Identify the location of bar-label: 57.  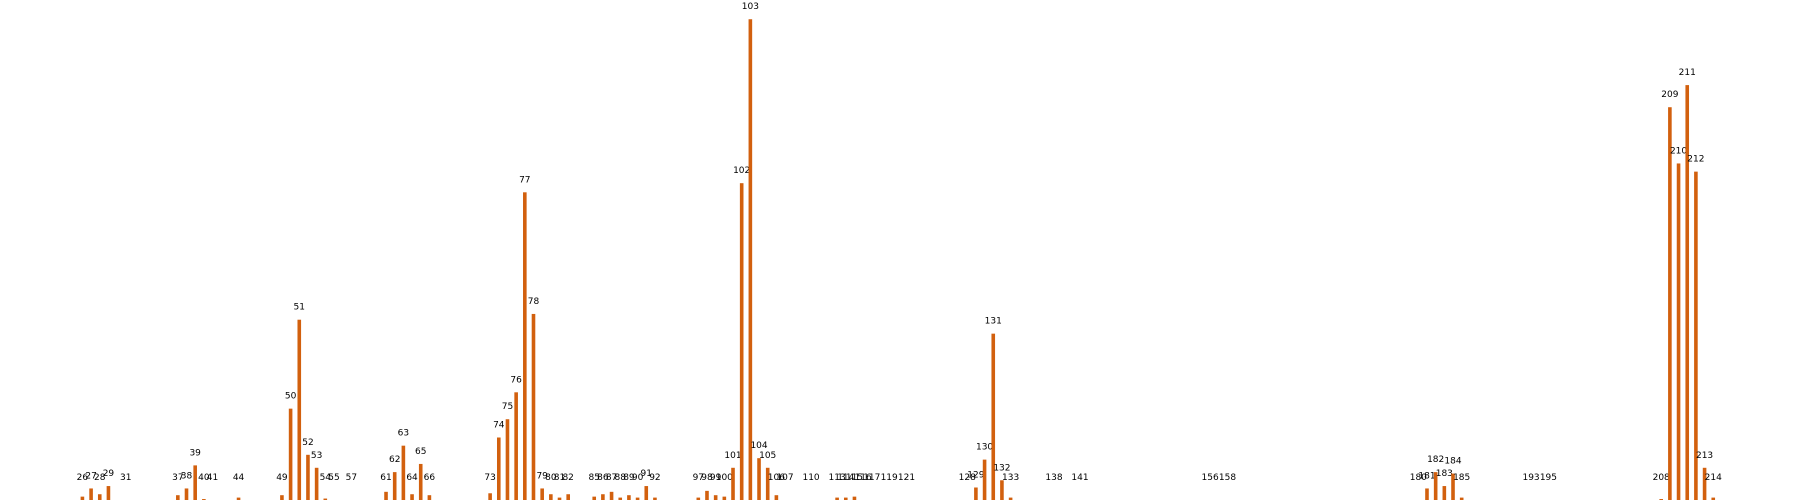
(351, 478).